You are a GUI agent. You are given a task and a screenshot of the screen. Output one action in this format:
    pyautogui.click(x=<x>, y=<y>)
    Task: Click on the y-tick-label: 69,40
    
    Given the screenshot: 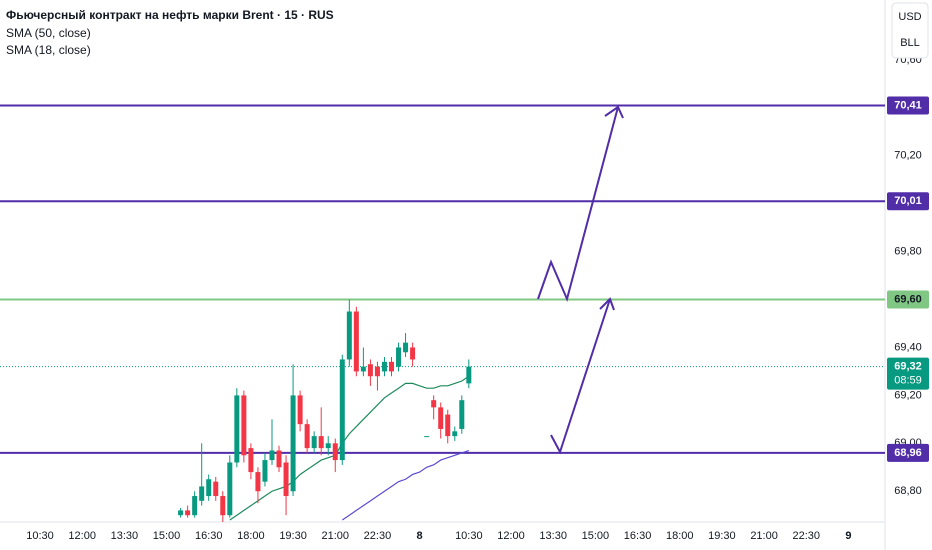 What is the action you would take?
    pyautogui.click(x=908, y=347)
    